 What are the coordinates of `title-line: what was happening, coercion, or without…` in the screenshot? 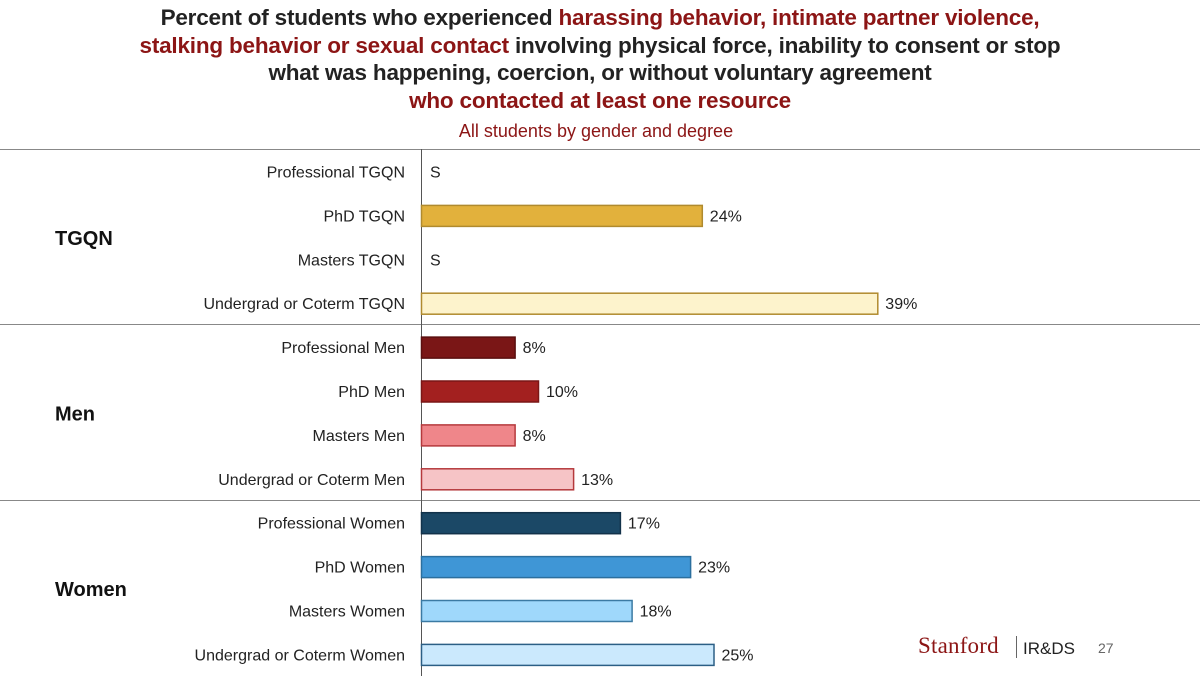 It's located at (600, 73).